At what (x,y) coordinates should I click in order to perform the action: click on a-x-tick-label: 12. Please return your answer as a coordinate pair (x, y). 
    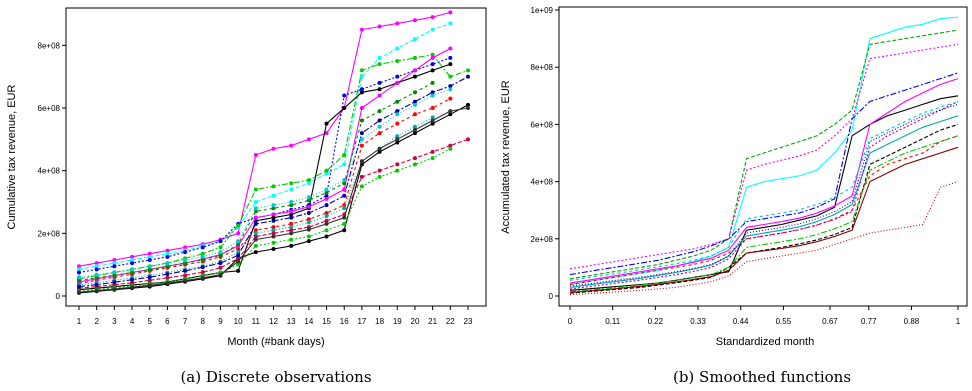
    Looking at the image, I should click on (273, 321).